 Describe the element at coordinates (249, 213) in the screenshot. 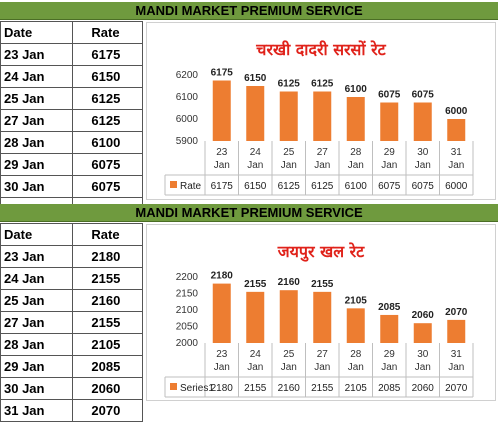

I see `section-header: MANDI MARKET PREMIUM SERVICE` at that location.